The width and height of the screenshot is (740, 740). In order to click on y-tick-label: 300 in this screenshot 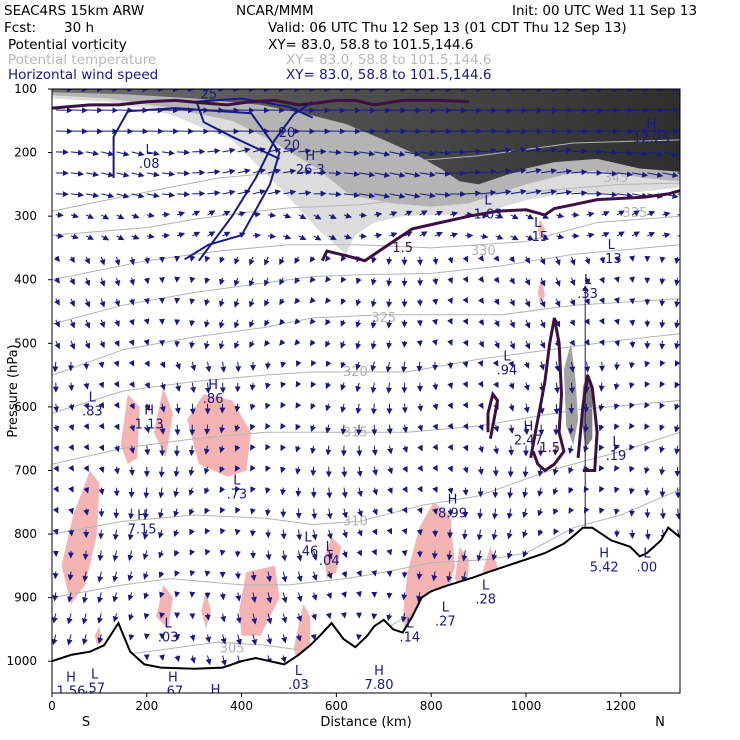, I will do `click(25, 216)`.